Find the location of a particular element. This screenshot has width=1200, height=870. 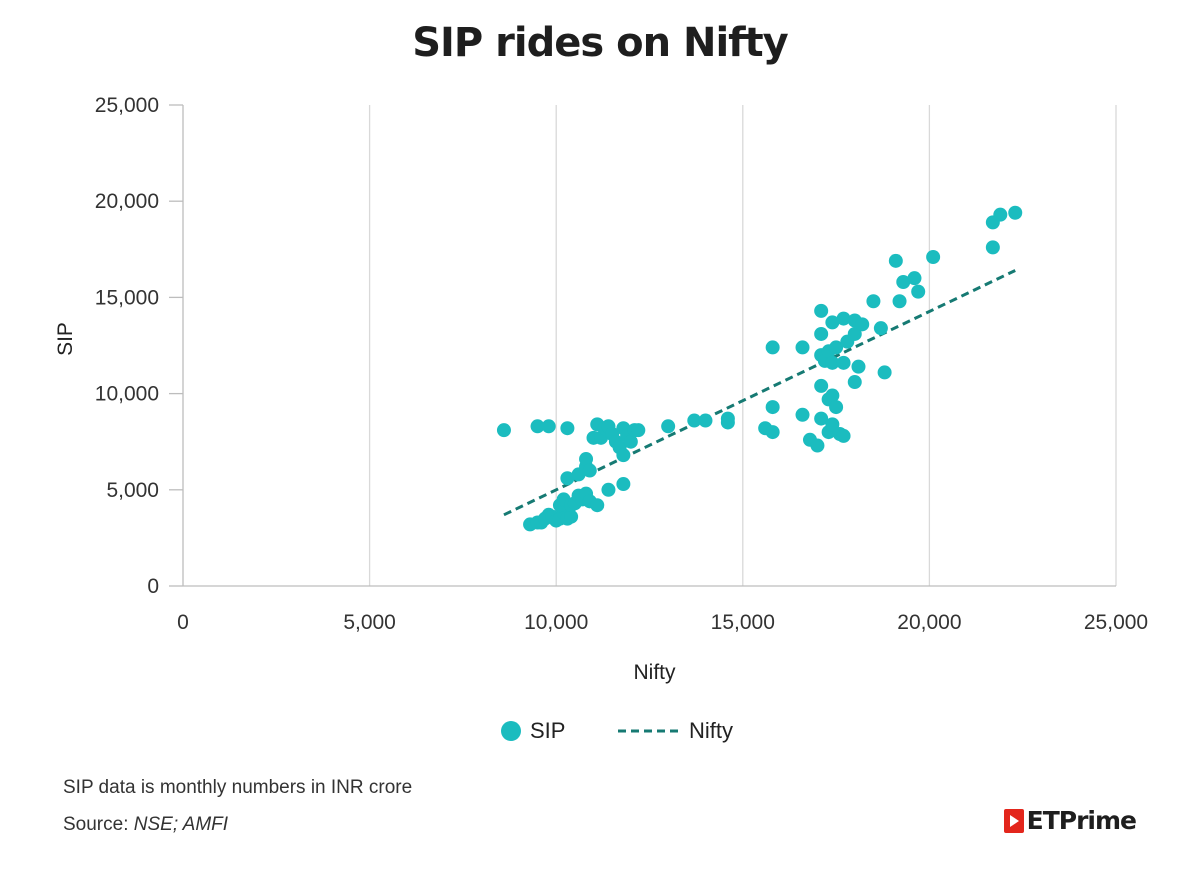

y-tick-label: 10,000 is located at coordinates (127, 394).